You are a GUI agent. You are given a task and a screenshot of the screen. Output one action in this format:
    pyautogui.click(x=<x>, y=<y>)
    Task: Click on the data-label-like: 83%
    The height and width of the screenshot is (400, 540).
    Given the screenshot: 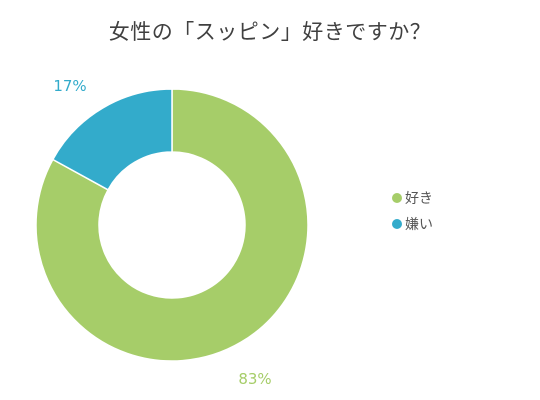 What is the action you would take?
    pyautogui.click(x=254, y=379)
    